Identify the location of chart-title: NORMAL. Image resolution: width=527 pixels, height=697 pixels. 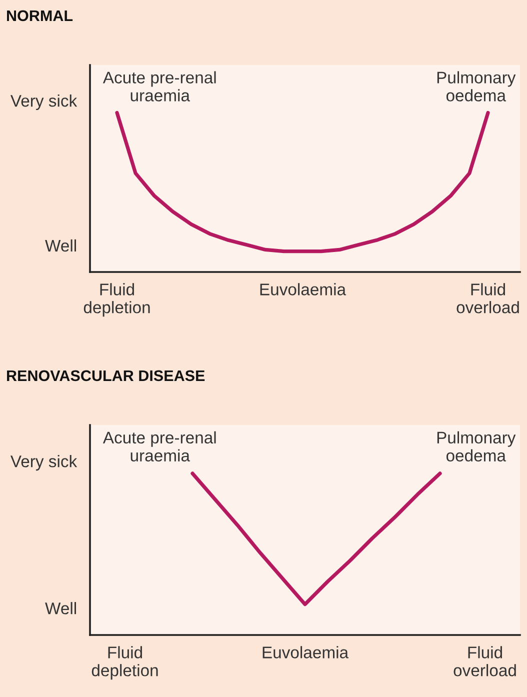
(40, 16).